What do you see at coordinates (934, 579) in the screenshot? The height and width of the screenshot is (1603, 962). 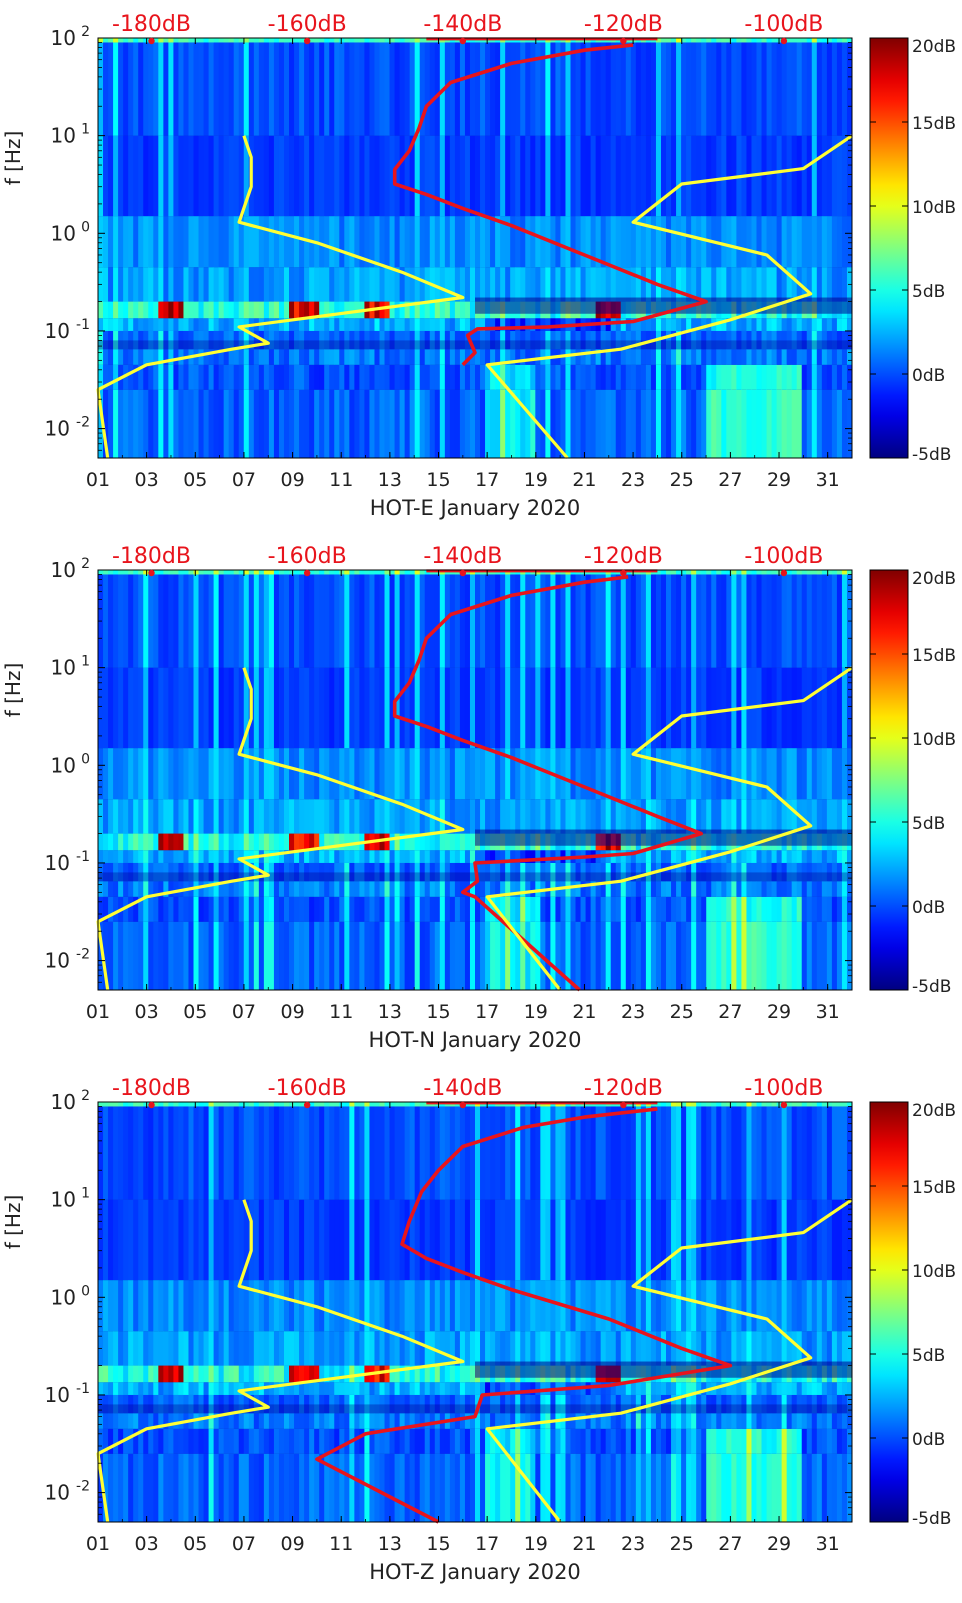 I see `colorbar-label: 20dB` at bounding box center [934, 579].